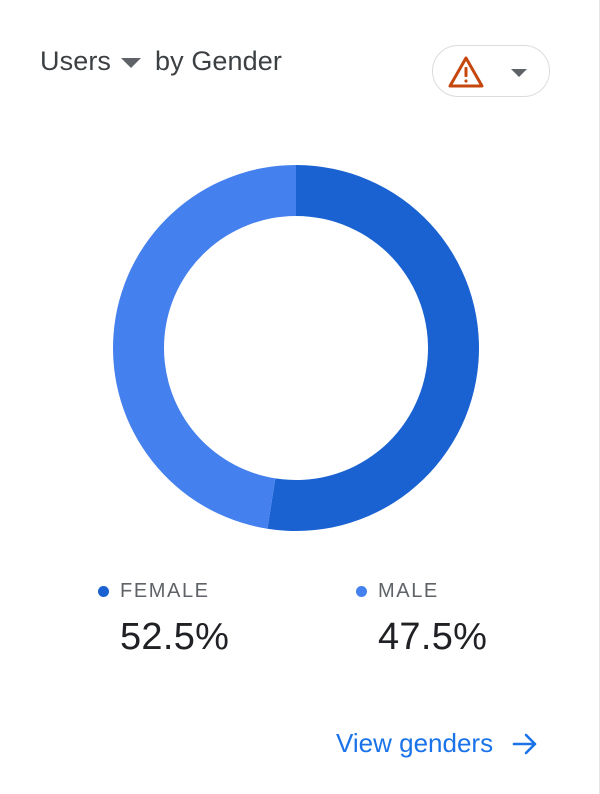 The image size is (600, 794). I want to click on legend-item-male: MALE 47.5%, so click(421, 618).